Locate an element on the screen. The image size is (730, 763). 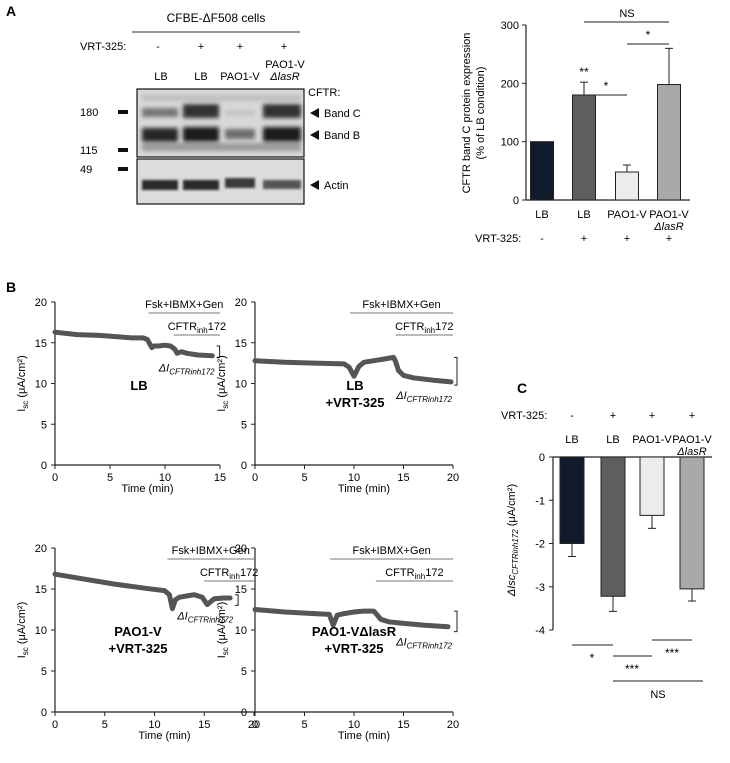
vrt-mark: - is located at coordinates (542, 239).